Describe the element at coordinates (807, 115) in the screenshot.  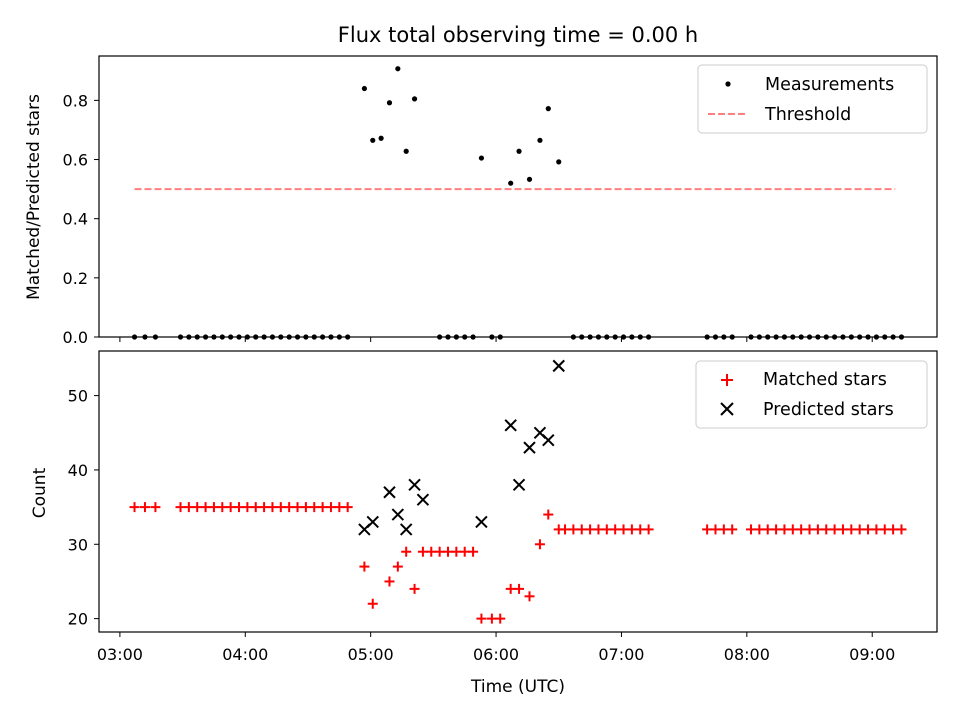
I see `legend-label-threshold: Threshold` at that location.